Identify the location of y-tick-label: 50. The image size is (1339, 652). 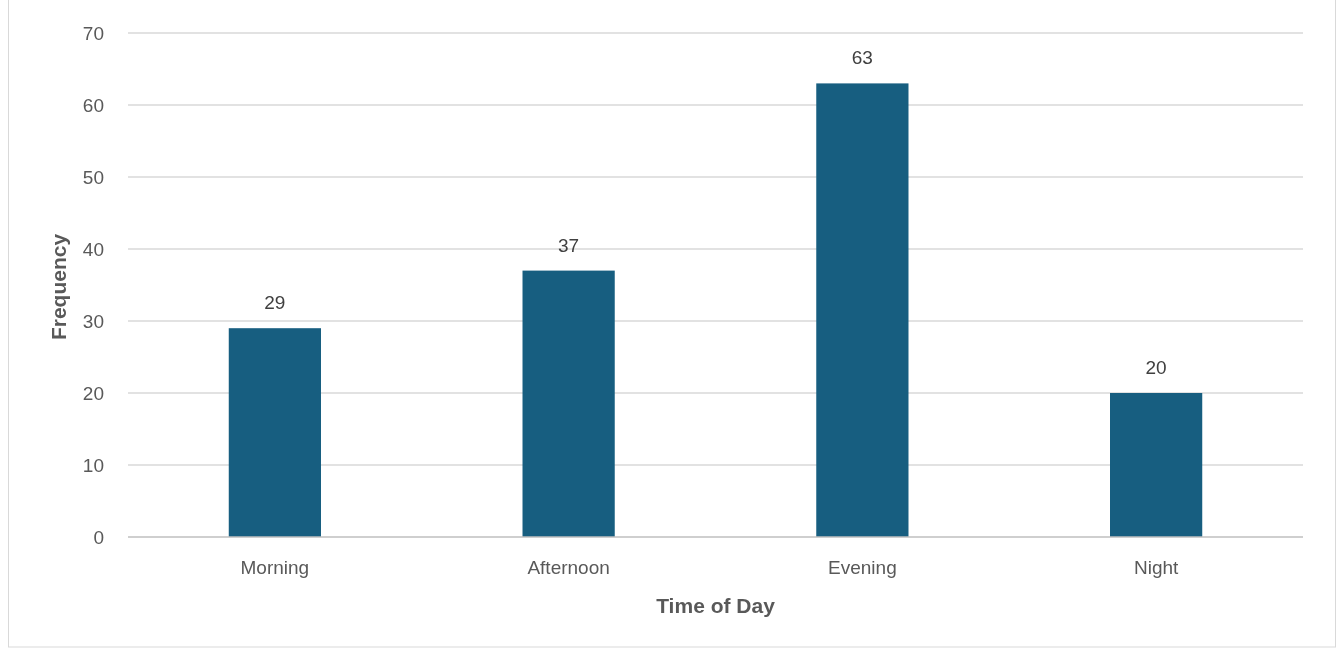
(93, 177).